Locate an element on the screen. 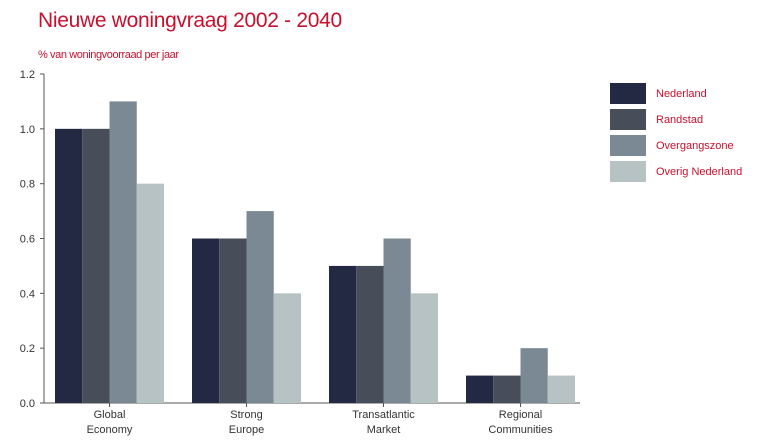  x-tick-label: Europe is located at coordinates (246, 430).